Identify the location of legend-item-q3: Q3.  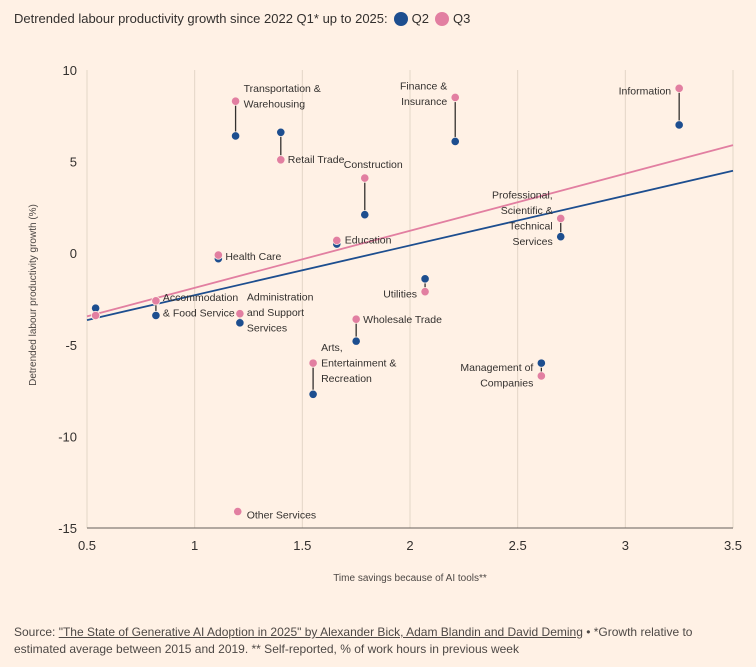
(452, 18).